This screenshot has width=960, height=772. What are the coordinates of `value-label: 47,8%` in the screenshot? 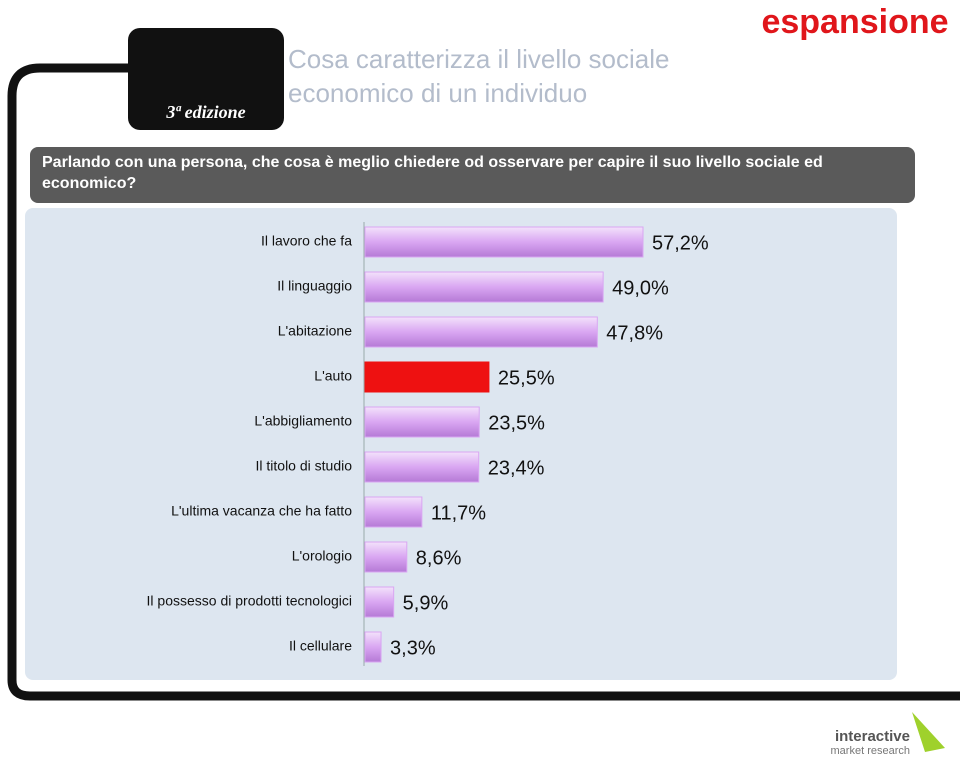 It's located at (634, 333).